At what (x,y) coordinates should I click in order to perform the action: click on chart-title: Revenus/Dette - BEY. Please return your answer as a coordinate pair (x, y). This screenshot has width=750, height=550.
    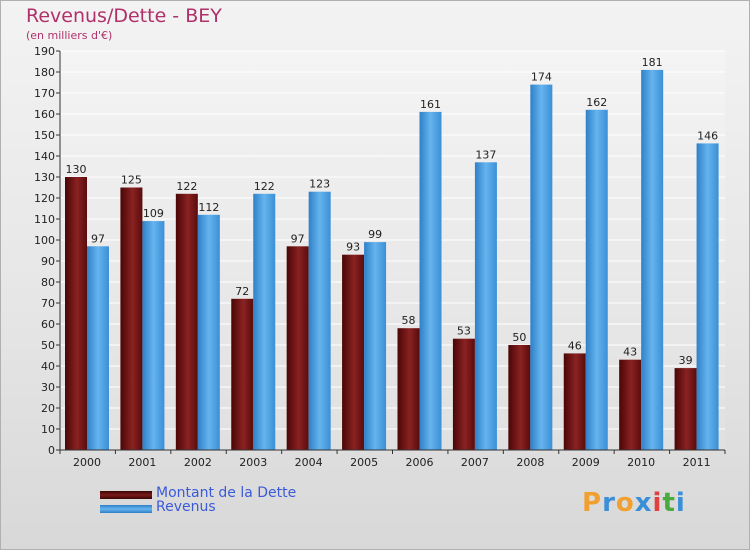
    Looking at the image, I should click on (124, 16).